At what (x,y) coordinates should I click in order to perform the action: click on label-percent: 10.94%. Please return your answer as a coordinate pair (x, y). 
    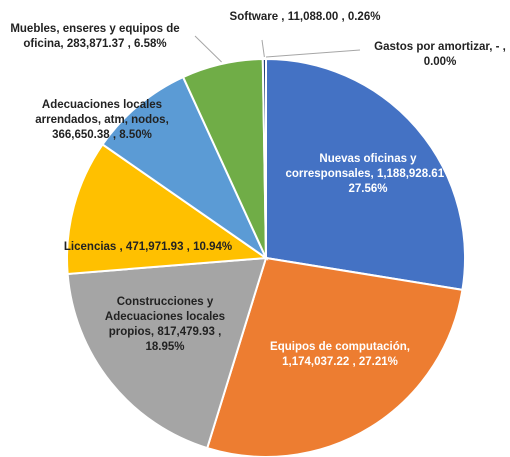
    Looking at the image, I should click on (213, 247).